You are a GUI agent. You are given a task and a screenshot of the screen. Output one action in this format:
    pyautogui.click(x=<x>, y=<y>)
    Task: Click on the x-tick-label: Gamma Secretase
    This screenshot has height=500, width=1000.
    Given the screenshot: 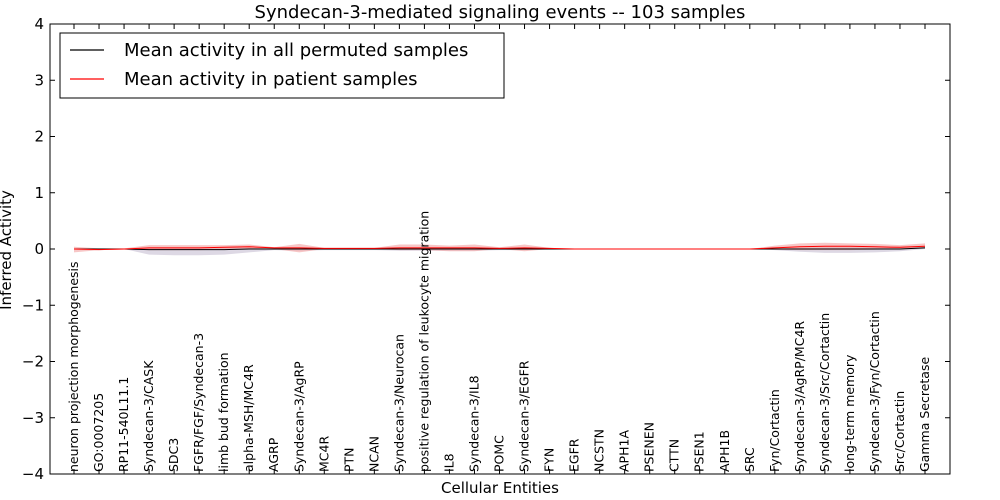 What is the action you would take?
    pyautogui.click(x=924, y=414)
    